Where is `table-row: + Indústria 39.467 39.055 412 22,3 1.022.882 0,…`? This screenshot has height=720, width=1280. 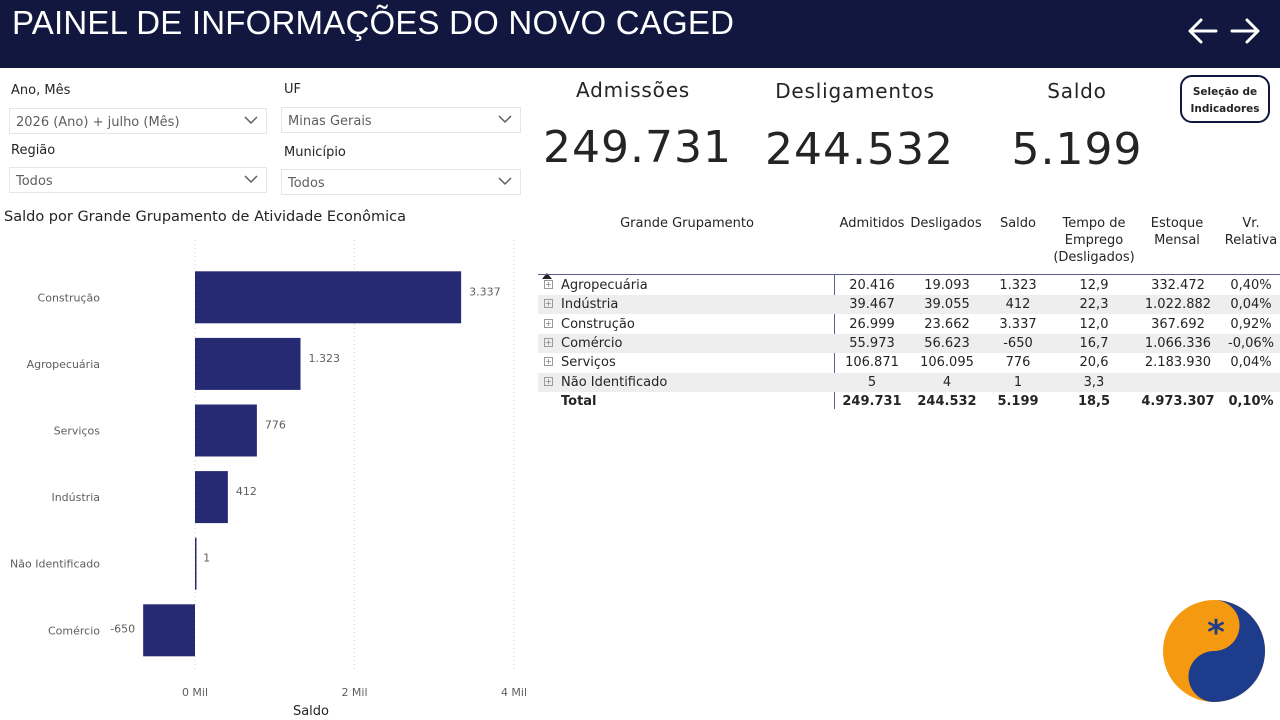
table-row: + Indústria 39.467 39.055 412 22,3 1.022.882 0,… is located at coordinates (909, 305).